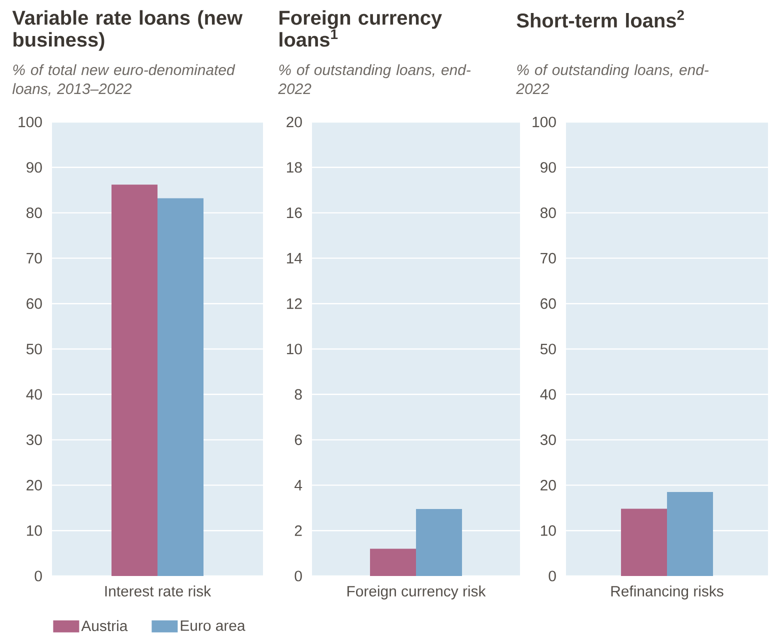  I want to click on y-tick-label: 2, so click(298, 530).